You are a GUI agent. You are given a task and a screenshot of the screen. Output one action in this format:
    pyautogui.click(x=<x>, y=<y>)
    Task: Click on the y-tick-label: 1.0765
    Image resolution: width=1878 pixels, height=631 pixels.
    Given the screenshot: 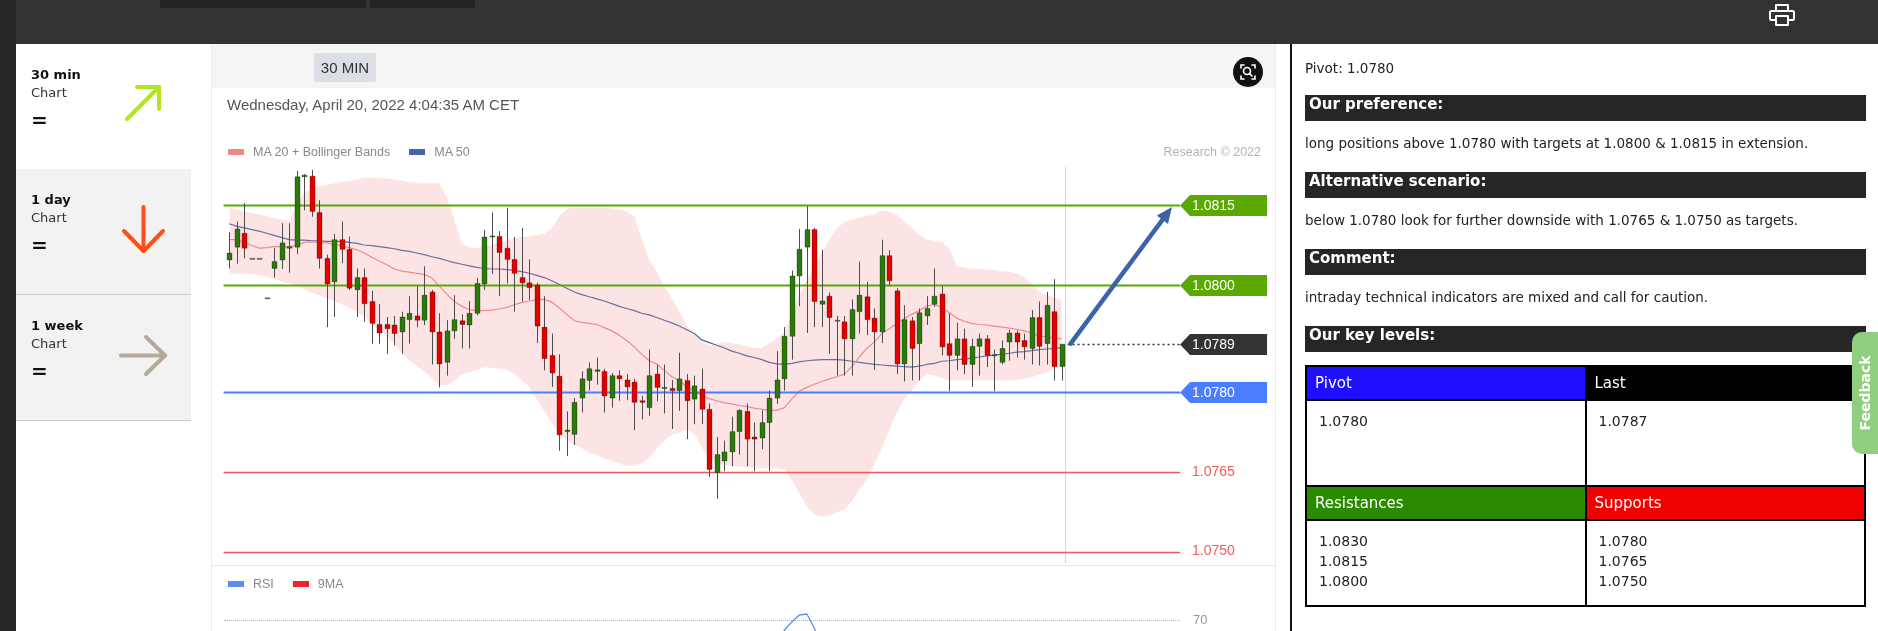 What is the action you would take?
    pyautogui.click(x=1214, y=470)
    